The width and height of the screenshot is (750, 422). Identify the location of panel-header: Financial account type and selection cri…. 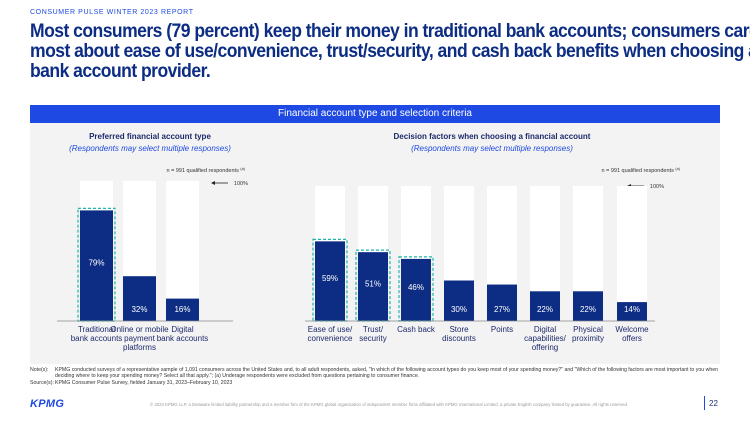
(375, 114).